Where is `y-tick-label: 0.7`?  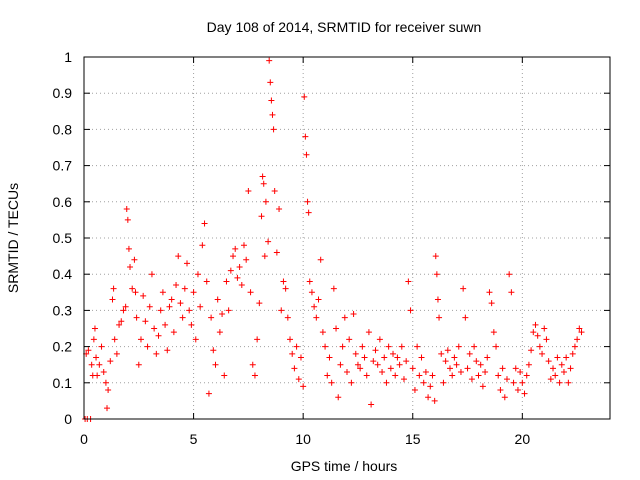
y-tick-label: 0.7 is located at coordinates (63, 166).